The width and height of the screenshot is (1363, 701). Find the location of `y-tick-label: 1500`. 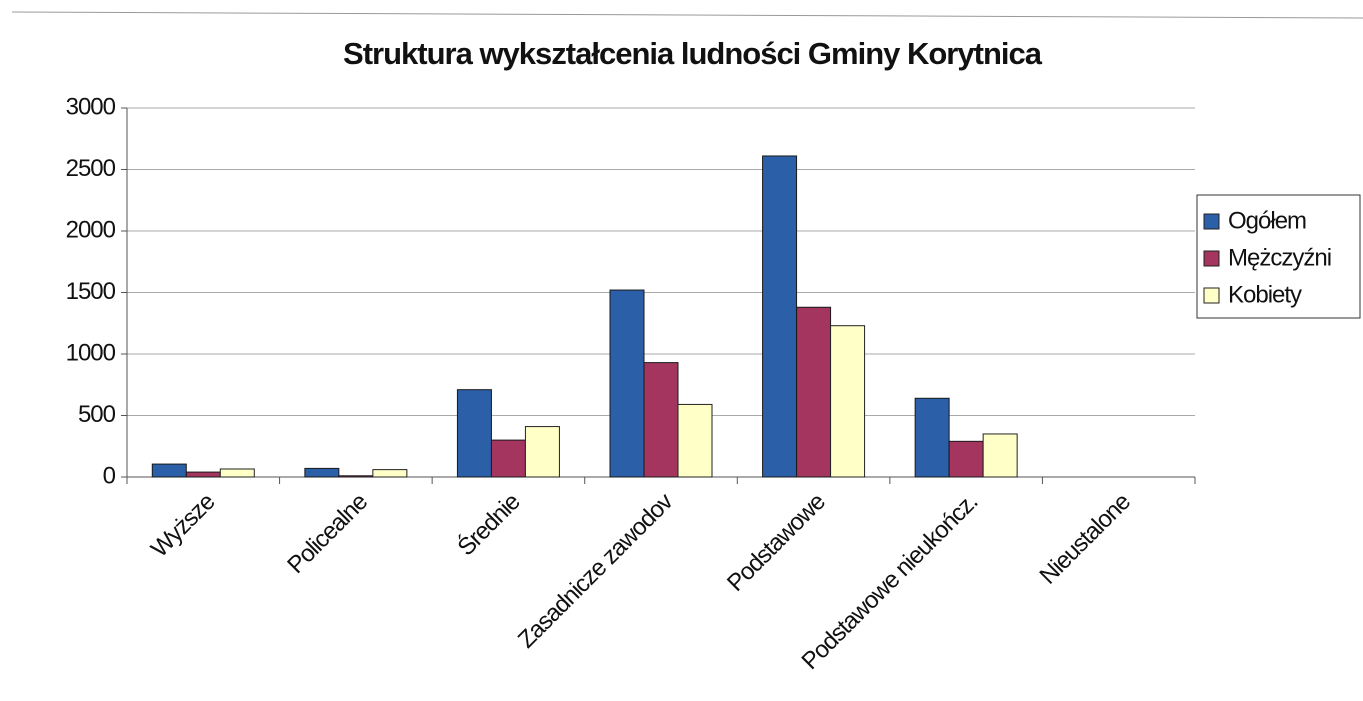

y-tick-label: 1500 is located at coordinates (91, 291).